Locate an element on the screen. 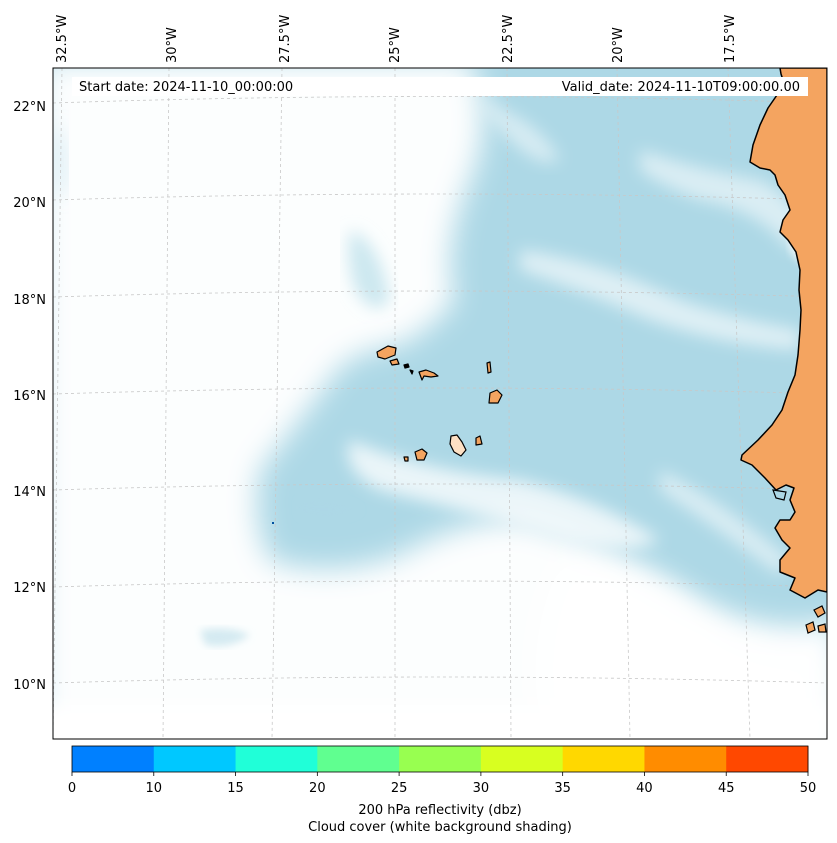 The height and width of the screenshot is (843, 837). cloud-streak-southeast is located at coordinates (725, 522).